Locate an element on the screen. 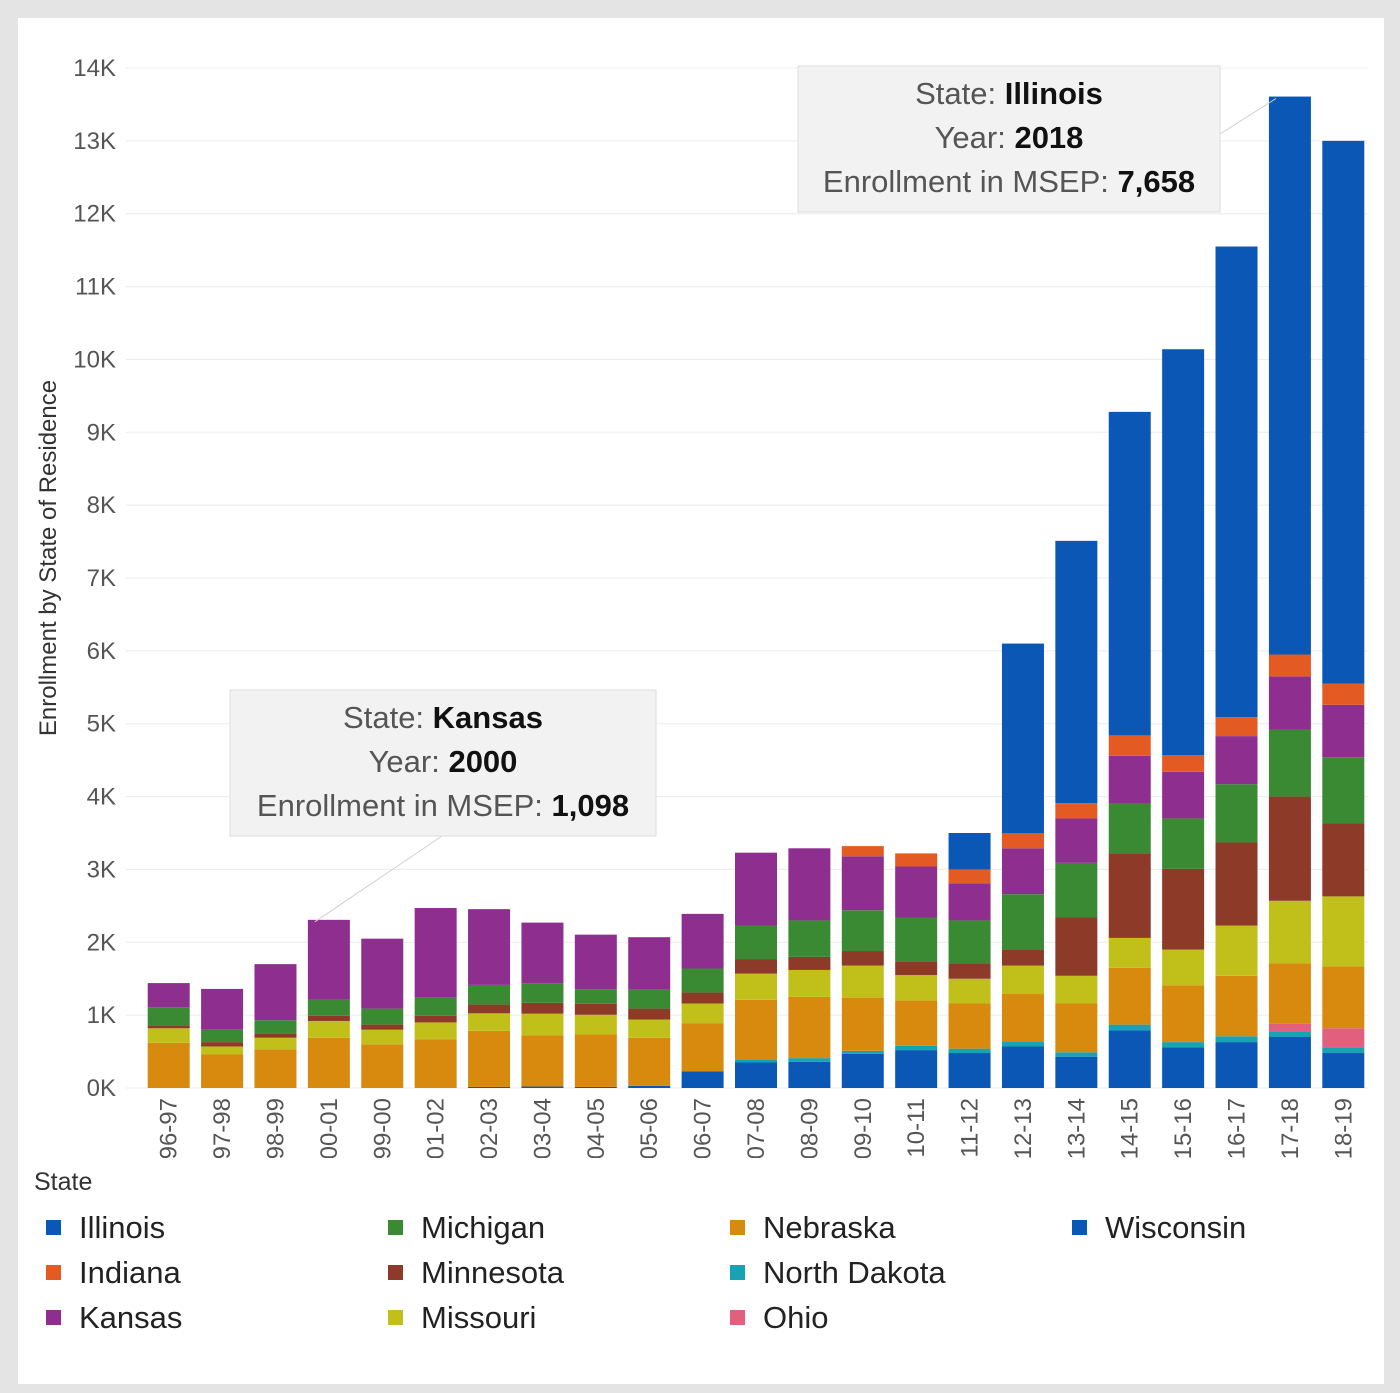  legend-item-wisconsin: Wisconsin is located at coordinates (1230, 1227).